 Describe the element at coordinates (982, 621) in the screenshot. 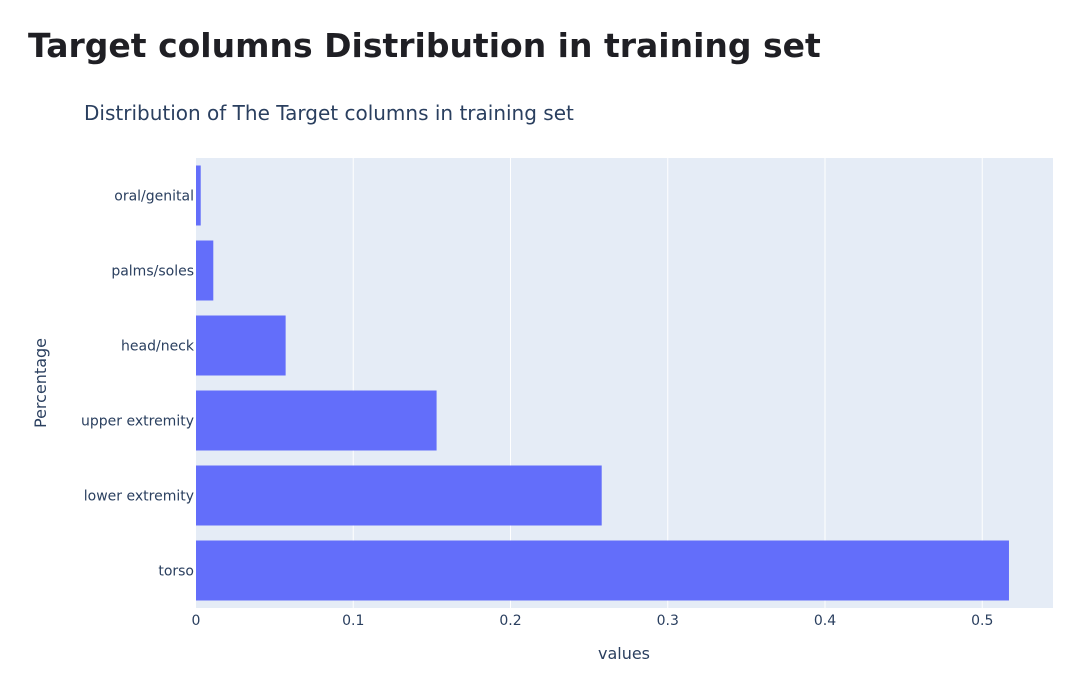

I see `x-tick-label: 0.5` at that location.